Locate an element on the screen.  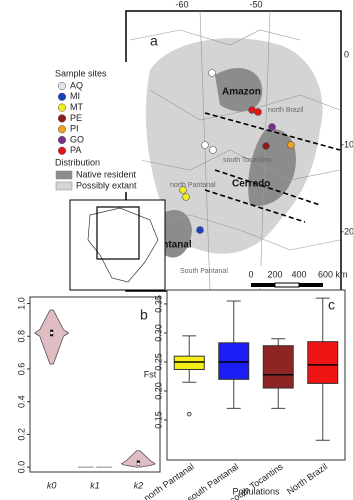
region-label: South Pantanal is located at coordinates (204, 271).